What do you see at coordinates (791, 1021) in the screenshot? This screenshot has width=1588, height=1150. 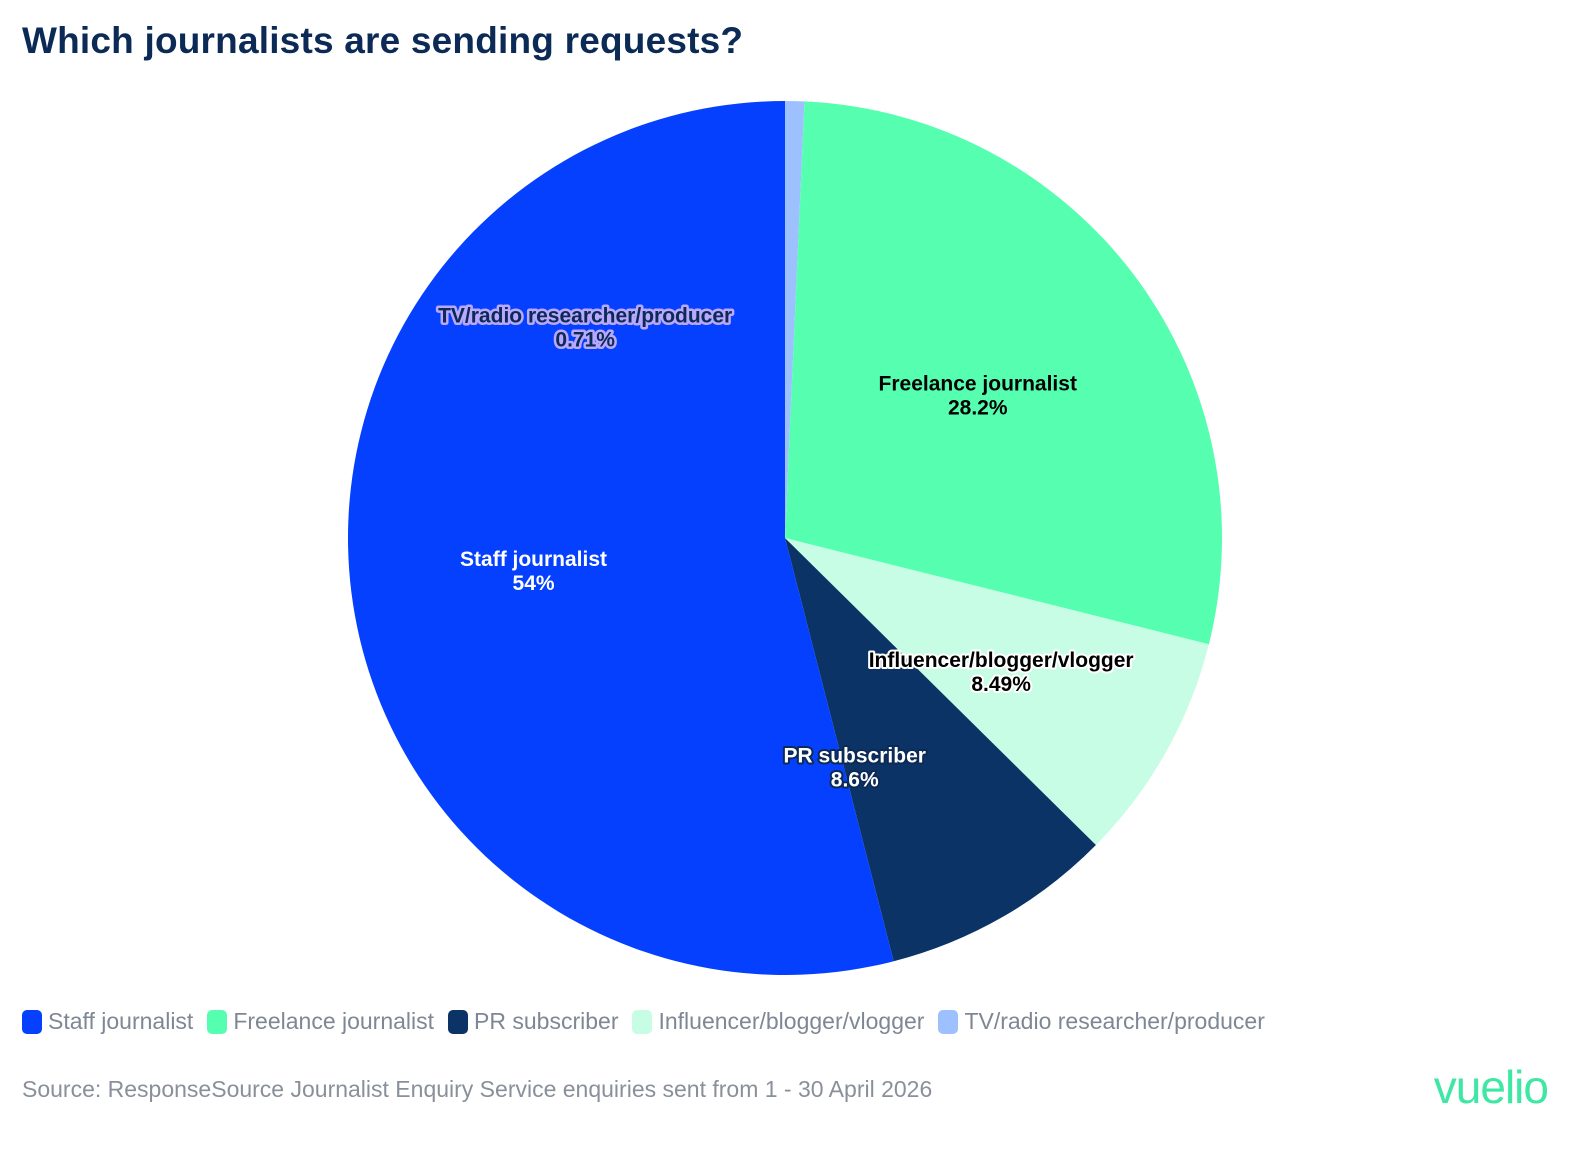 I see `legend-label: Influencer/blogger/vlogger` at bounding box center [791, 1021].